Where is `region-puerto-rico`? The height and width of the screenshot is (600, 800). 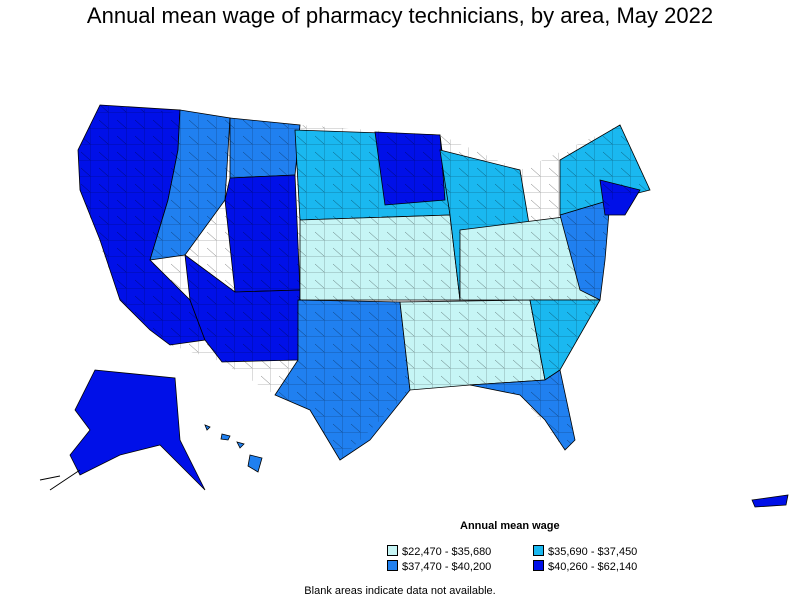
region-puerto-rico is located at coordinates (770, 501).